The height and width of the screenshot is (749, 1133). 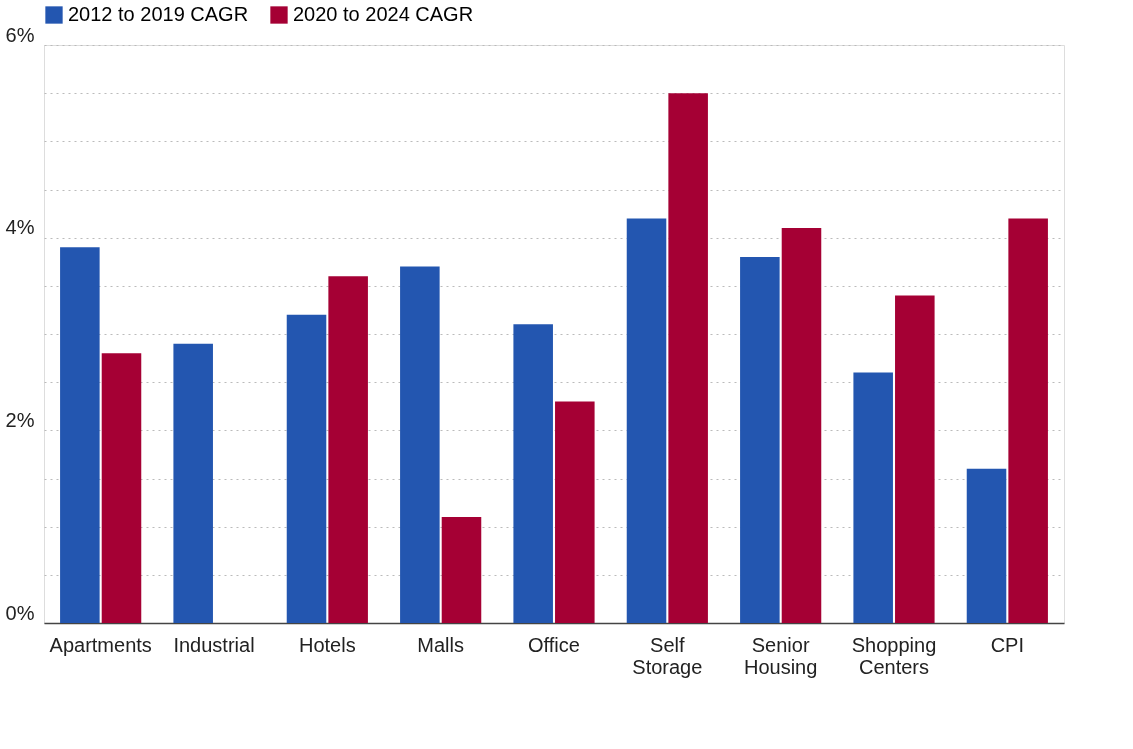 I want to click on x-tick-label: Office, so click(x=554, y=644).